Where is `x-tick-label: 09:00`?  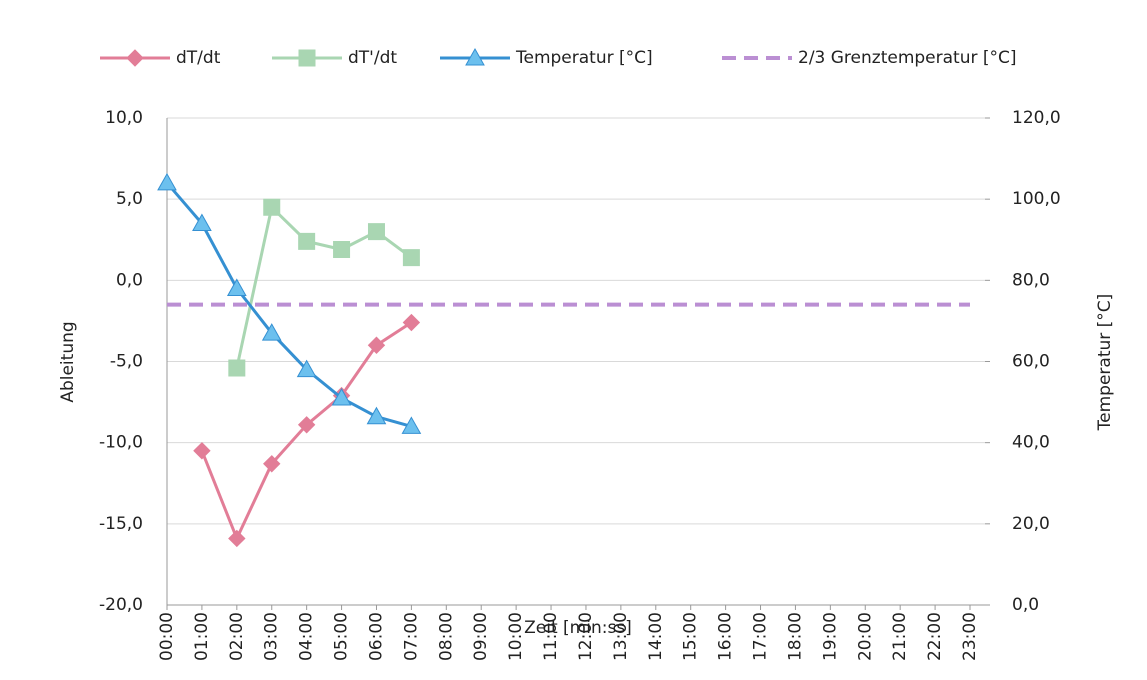
x-tick-label: 09:00 is located at coordinates (481, 636).